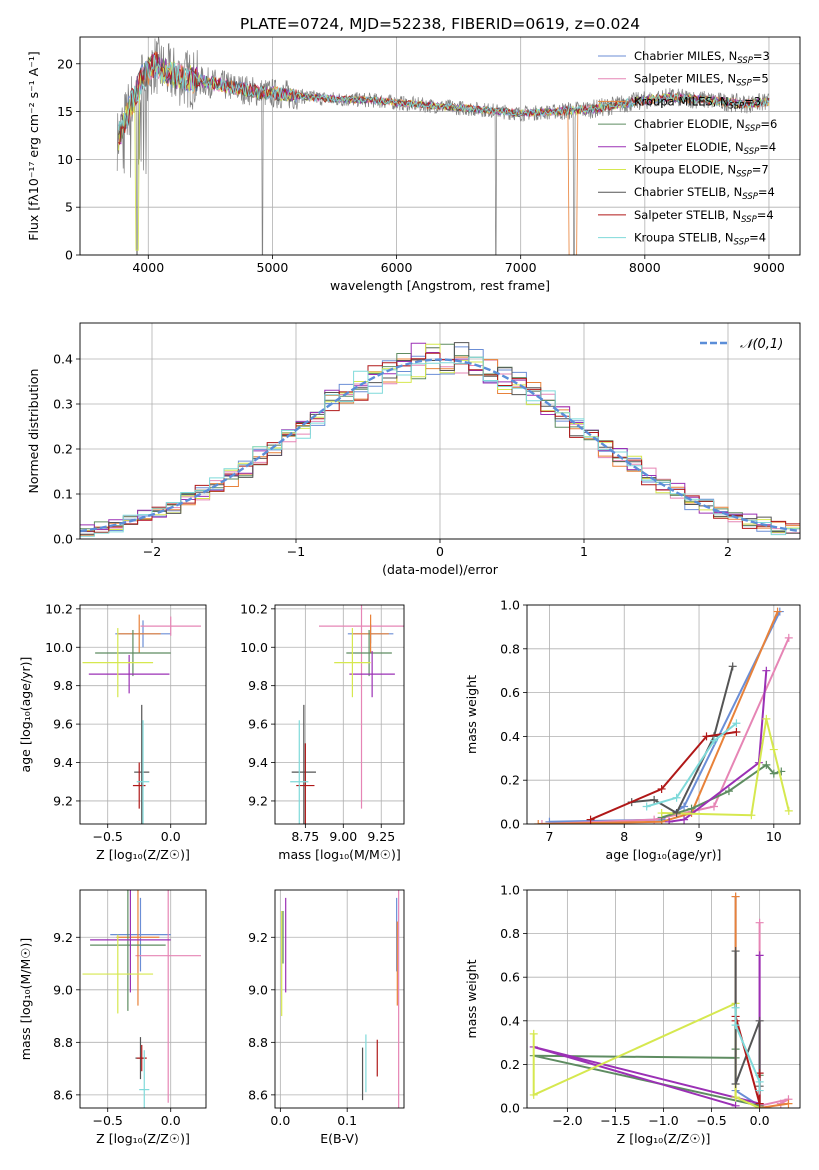 The height and width of the screenshot is (1170, 819). What do you see at coordinates (65, 111) in the screenshot?
I see `spectrum-ticklabel-y: 15` at bounding box center [65, 111].